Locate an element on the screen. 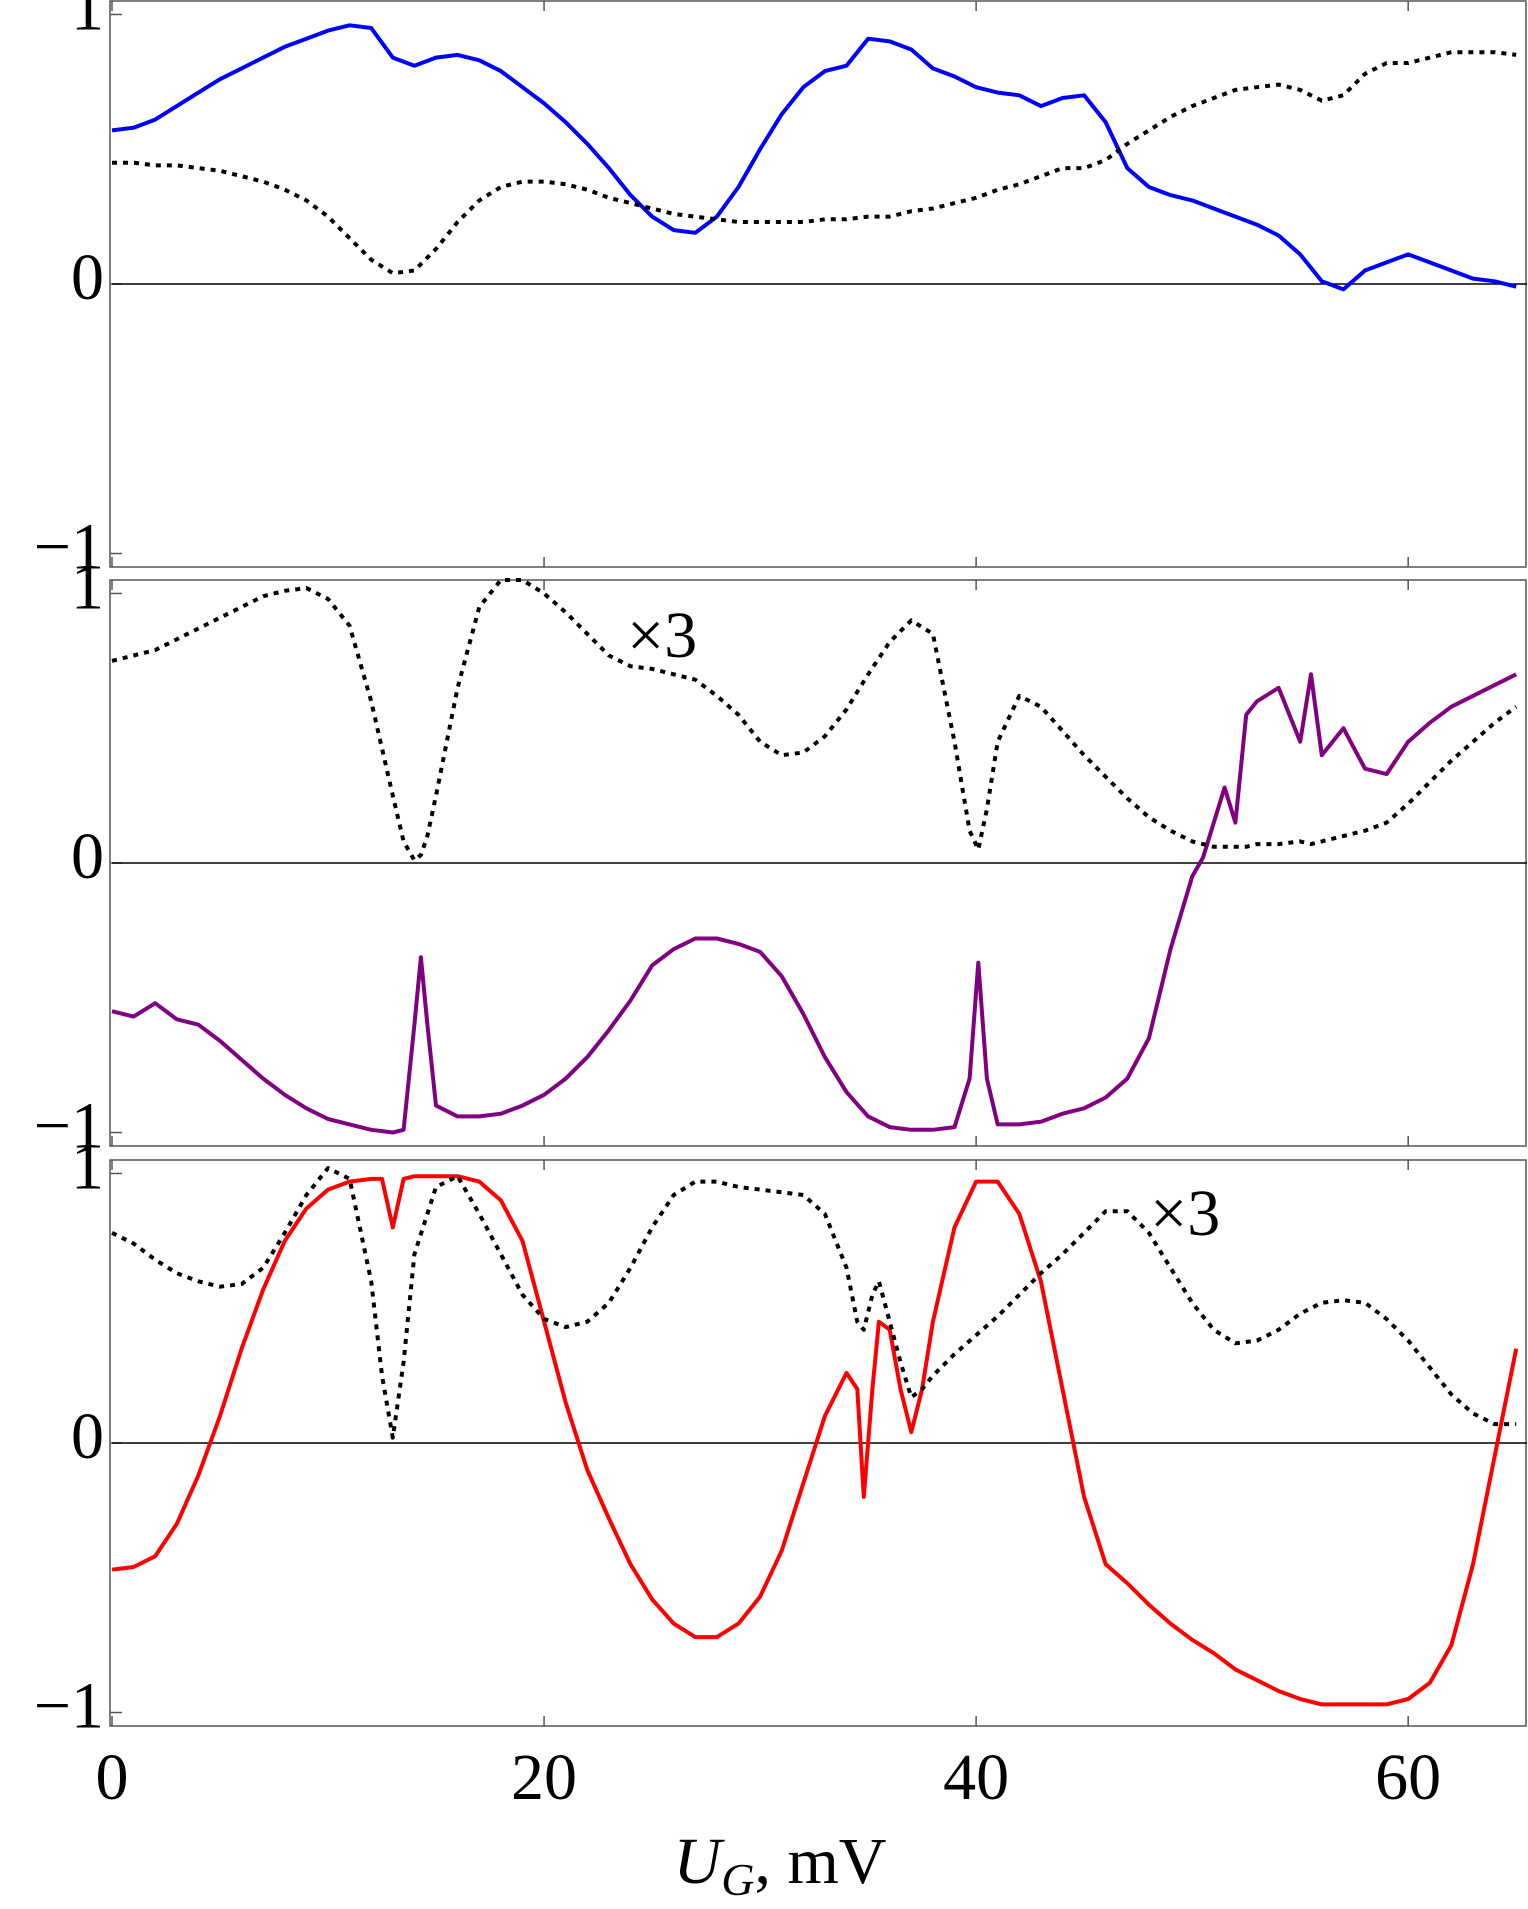 The image size is (1528, 1909). line is located at coordinates (814, 157).